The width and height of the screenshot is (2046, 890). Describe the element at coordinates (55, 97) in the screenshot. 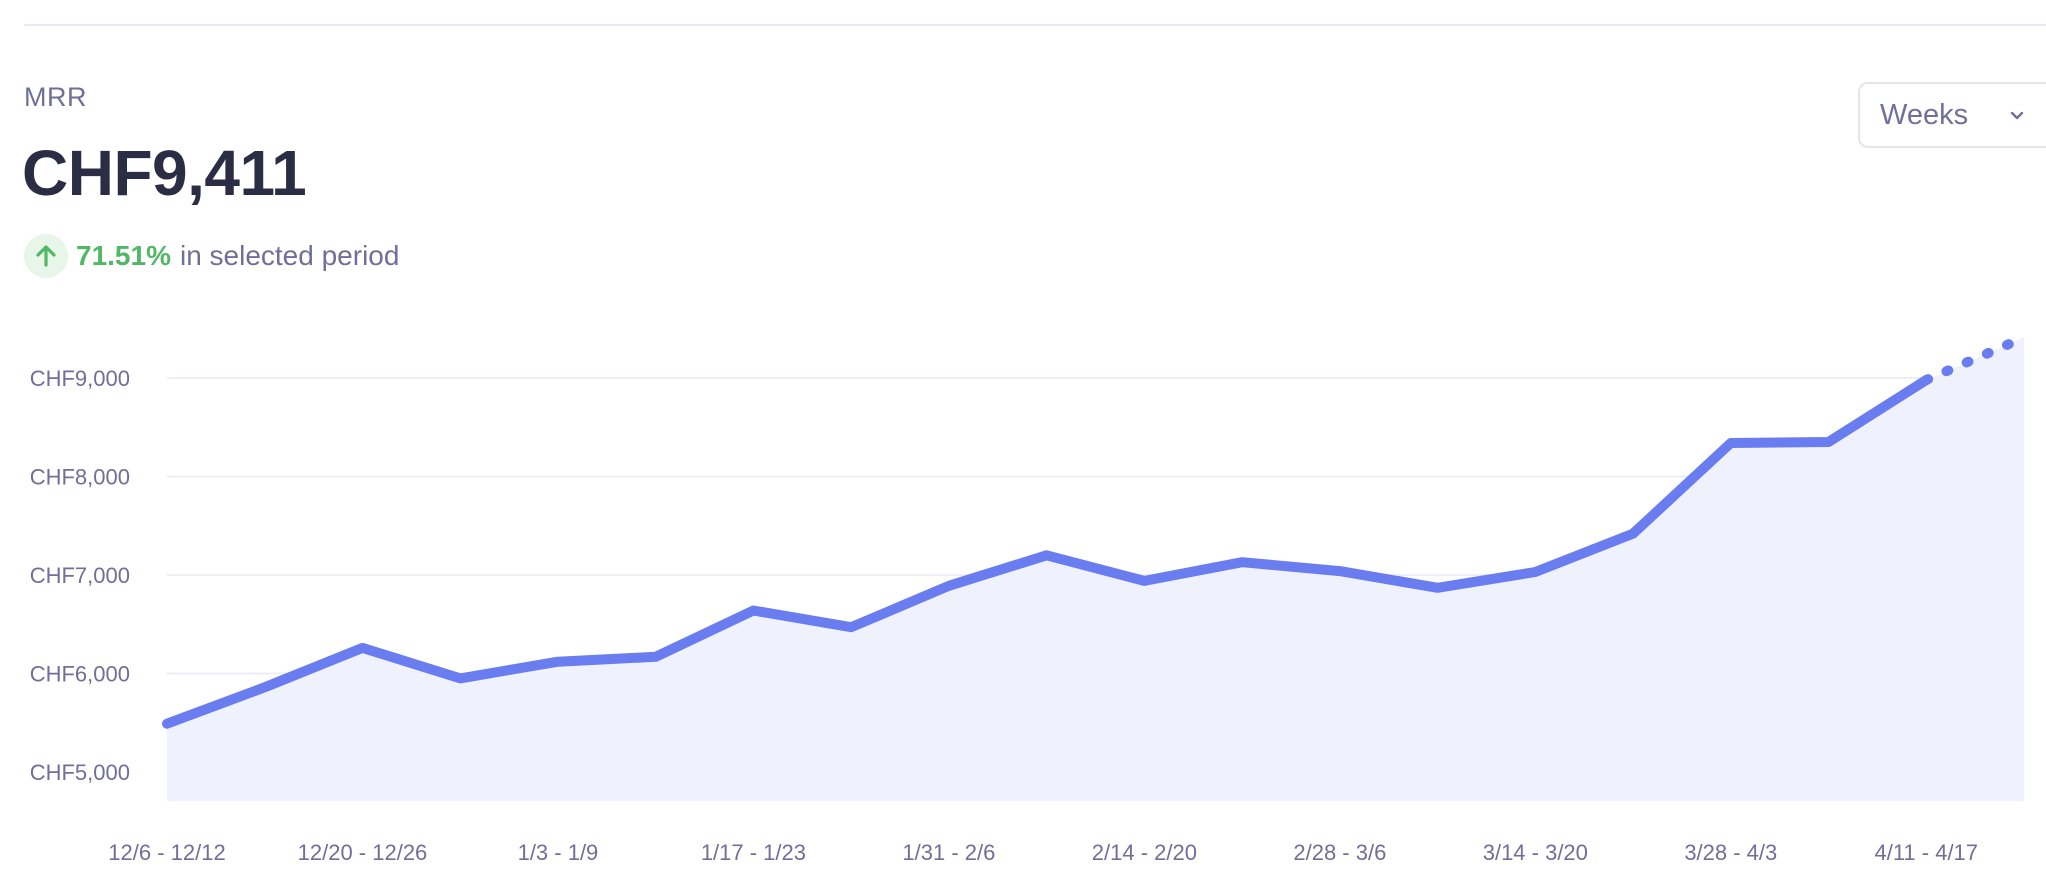

I see `metric-label: MRR` at that location.